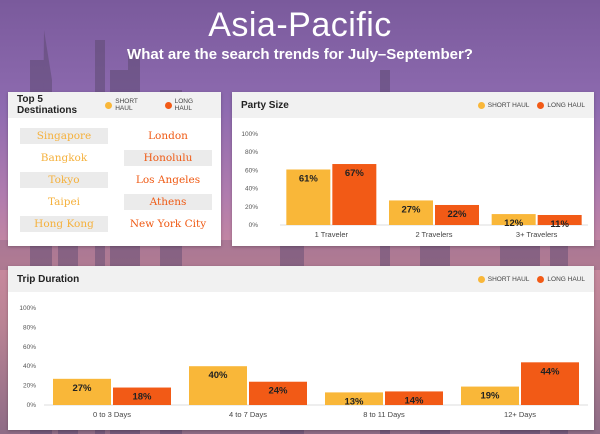 The width and height of the screenshot is (600, 434). I want to click on party-size-header: Party Size SHORT HAUL LONG HAUL, so click(413, 105).